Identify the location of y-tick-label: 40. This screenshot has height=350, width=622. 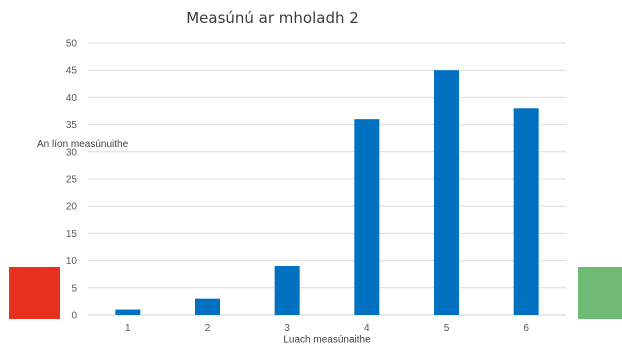
(72, 98).